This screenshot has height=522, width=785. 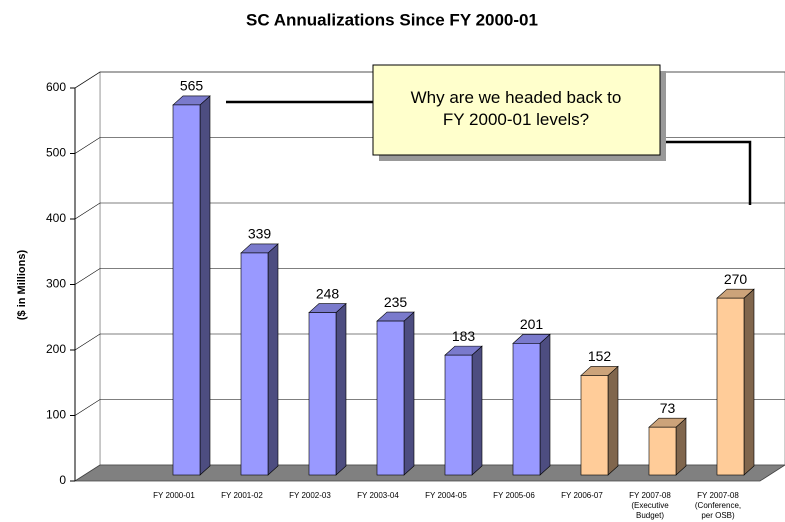 What do you see at coordinates (600, 356) in the screenshot?
I see `value-label: 152` at bounding box center [600, 356].